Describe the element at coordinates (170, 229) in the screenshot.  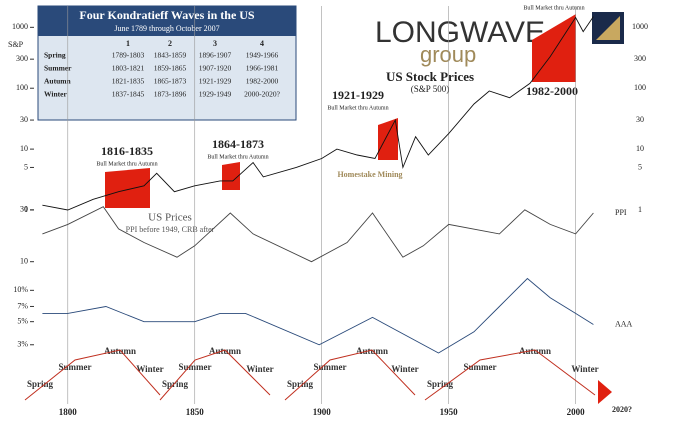
I see `prices-note: PPI before 1949, CRB after` at that location.